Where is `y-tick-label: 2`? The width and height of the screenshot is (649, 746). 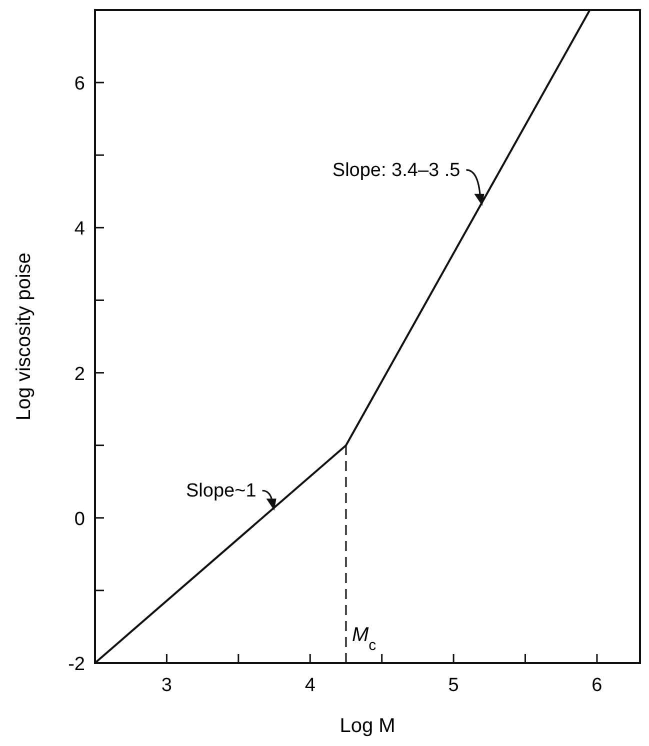 y-tick-label: 2 is located at coordinates (79, 374).